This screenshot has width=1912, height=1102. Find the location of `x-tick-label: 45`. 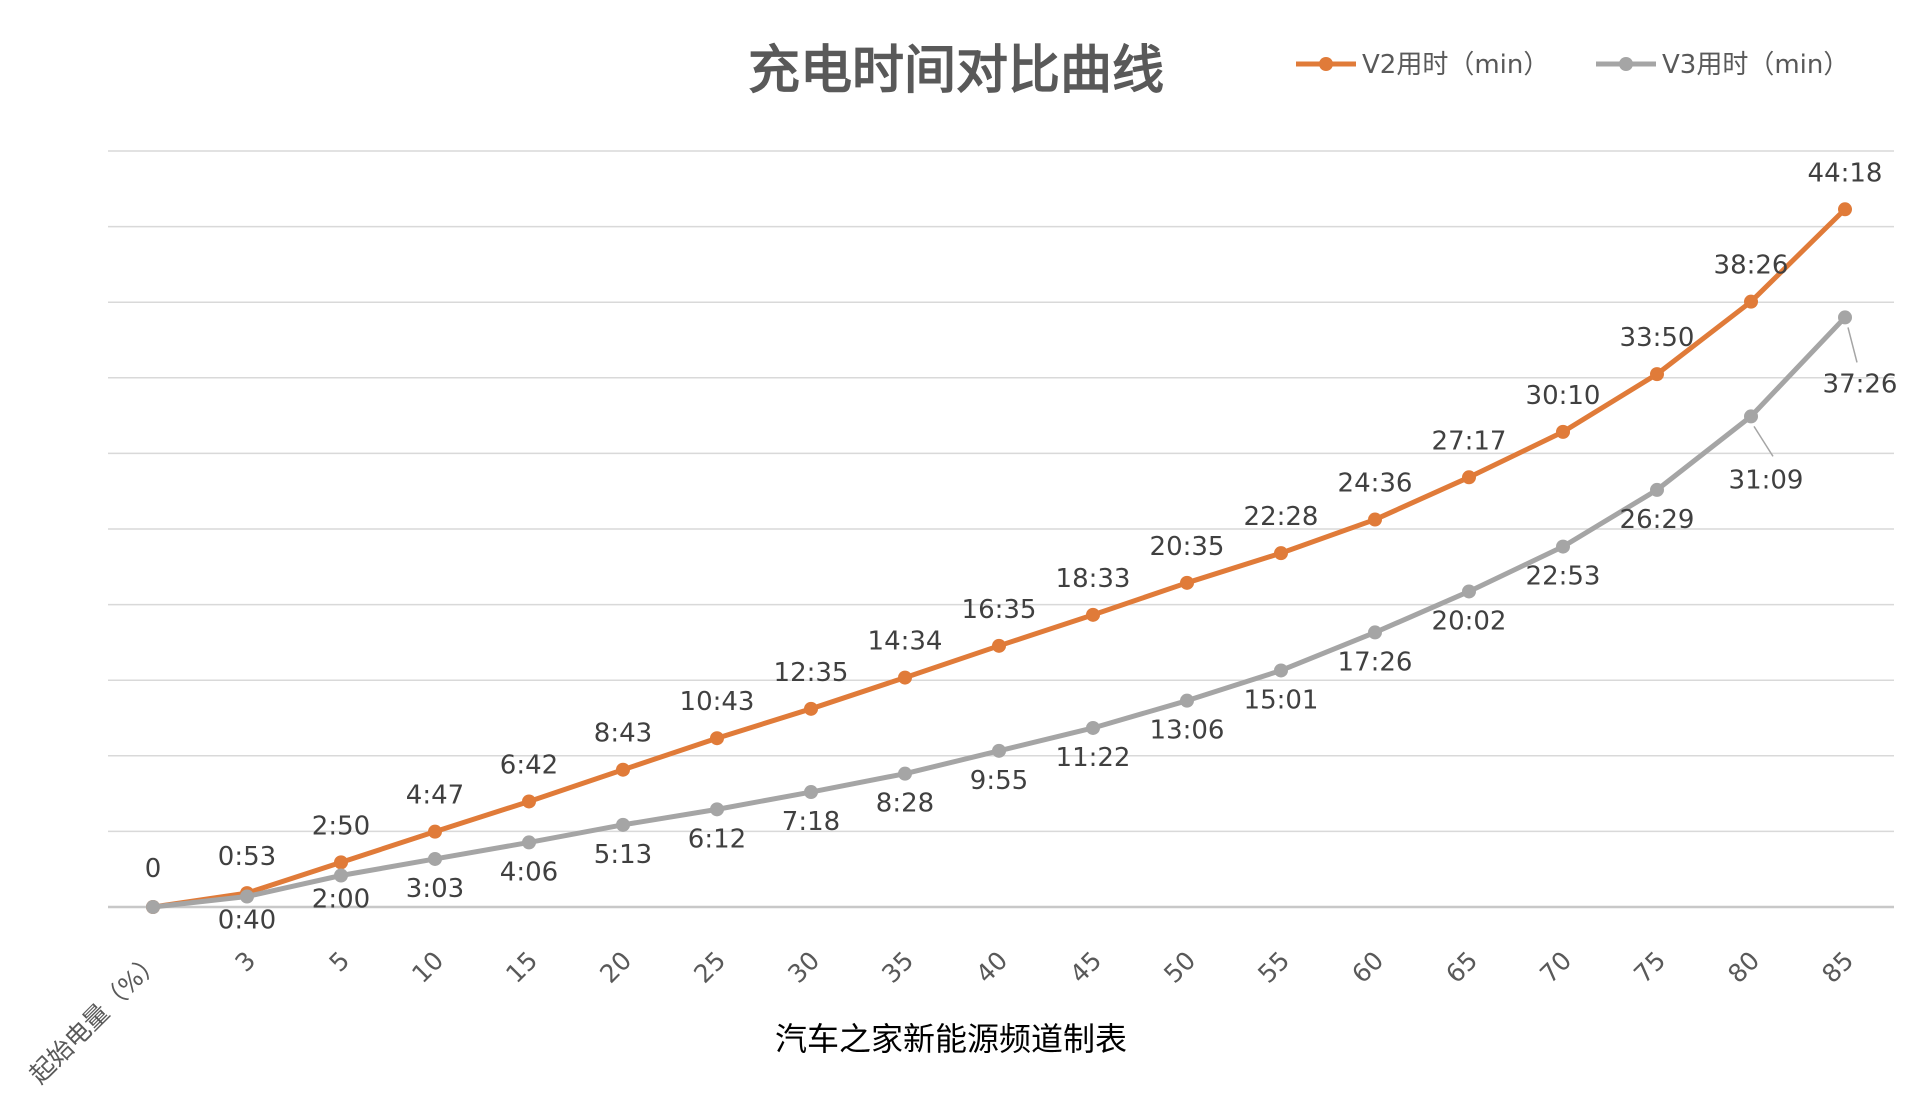

x-tick-label: 45 is located at coordinates (1085, 967).